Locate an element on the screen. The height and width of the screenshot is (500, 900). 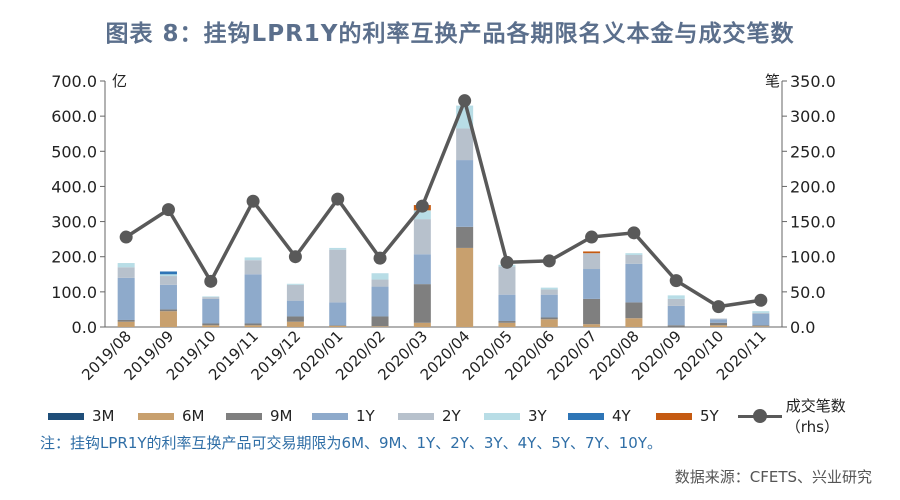
left-tick-label: 300.0 is located at coordinates (74, 222).